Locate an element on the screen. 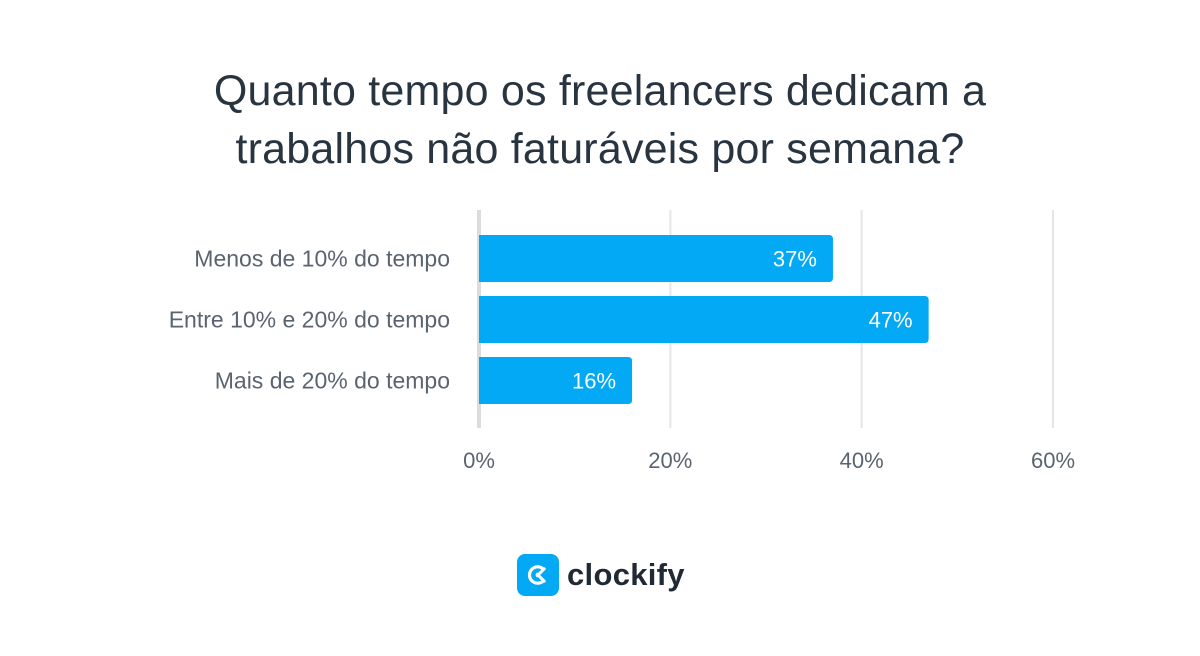 The height and width of the screenshot is (656, 1200). clockify-logo: clockify is located at coordinates (601, 575).